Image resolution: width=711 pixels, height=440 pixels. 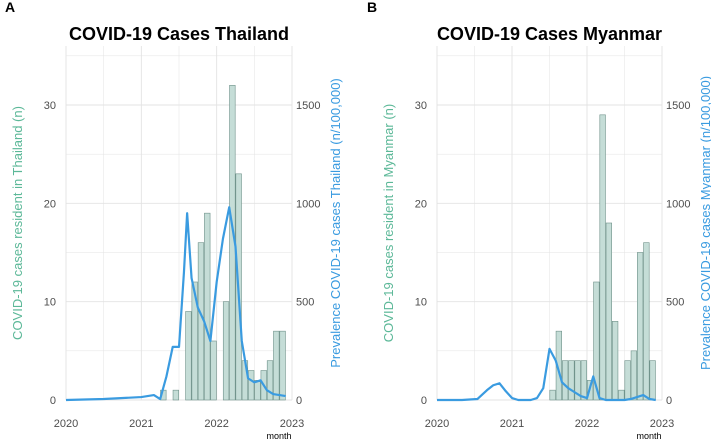 I want to click on panel-label: A, so click(x=10, y=7).